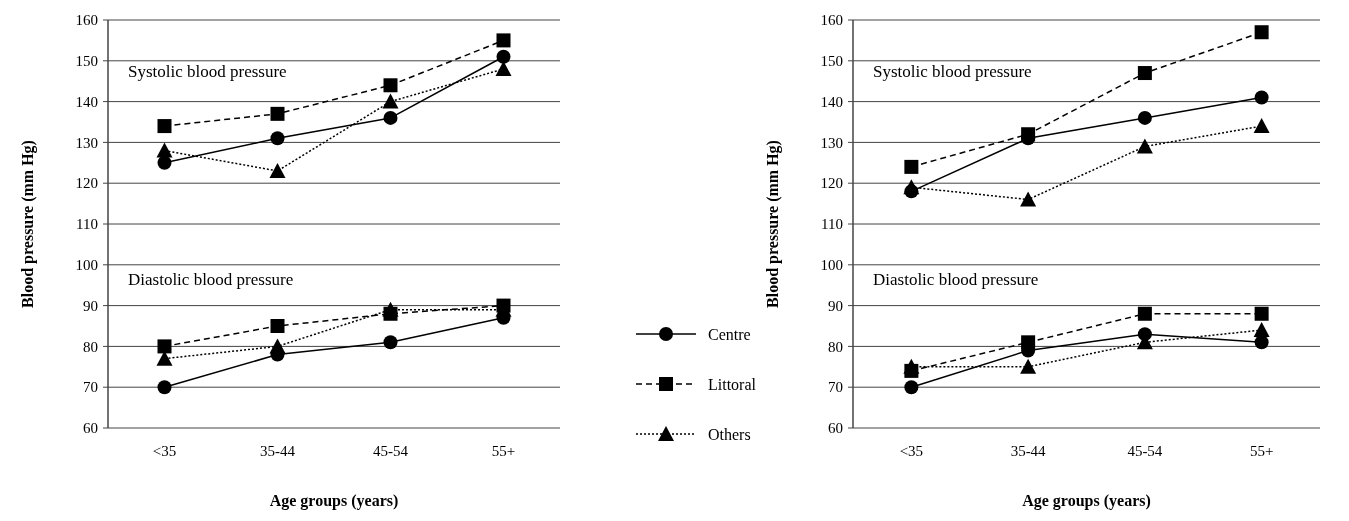 This screenshot has height=521, width=1349. What do you see at coordinates (732, 384) in the screenshot?
I see `legend-label: Littoral` at bounding box center [732, 384].